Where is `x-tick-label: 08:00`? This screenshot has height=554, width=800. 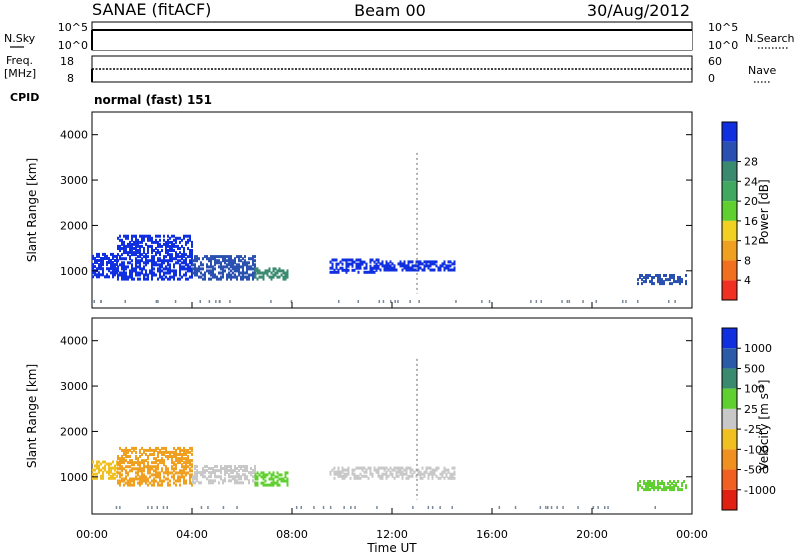 x-tick-label: 08:00 is located at coordinates (292, 534).